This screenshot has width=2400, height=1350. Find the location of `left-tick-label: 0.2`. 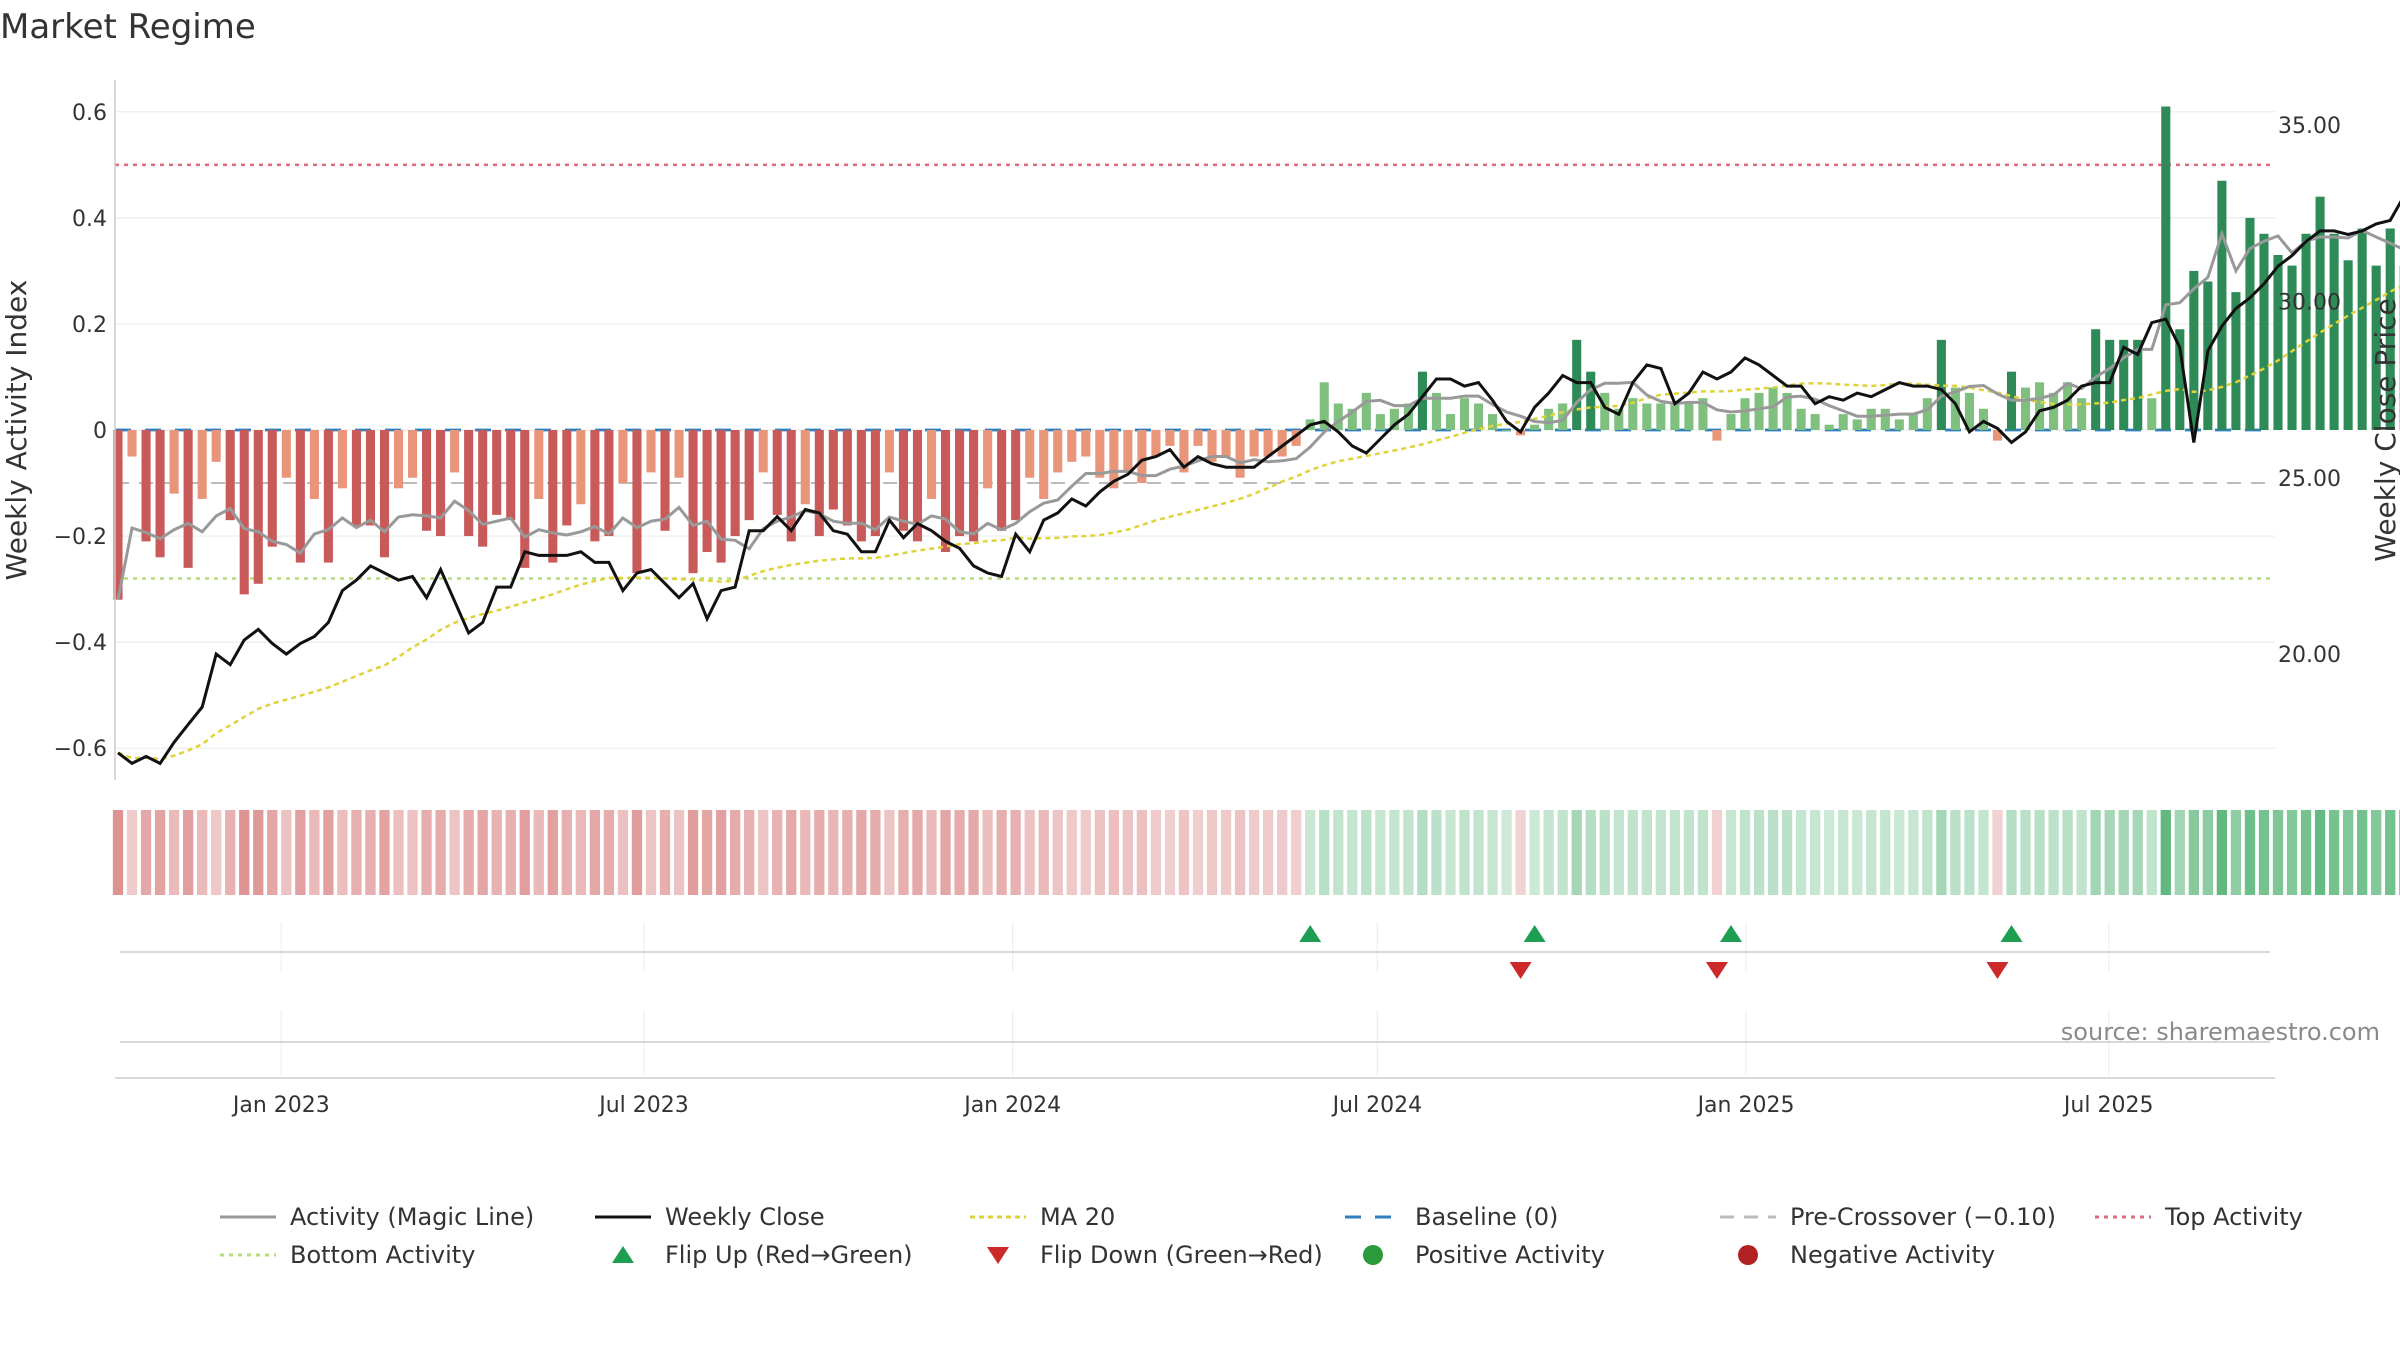

left-tick-label: 0.2 is located at coordinates (89, 325).